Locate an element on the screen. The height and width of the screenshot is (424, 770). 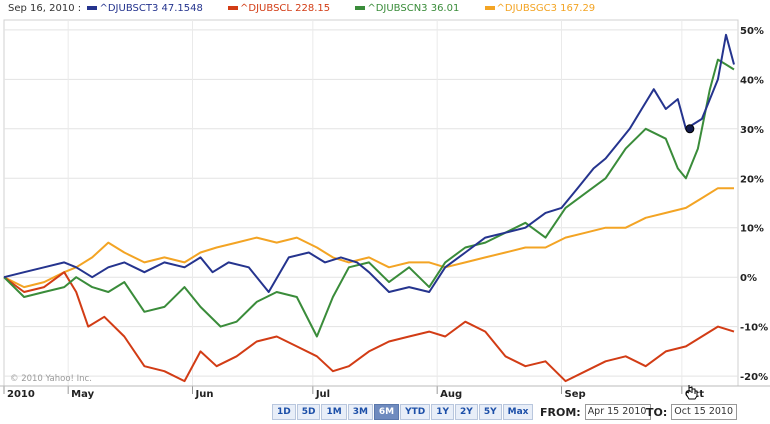
to-date-input is located at coordinates (704, 412).